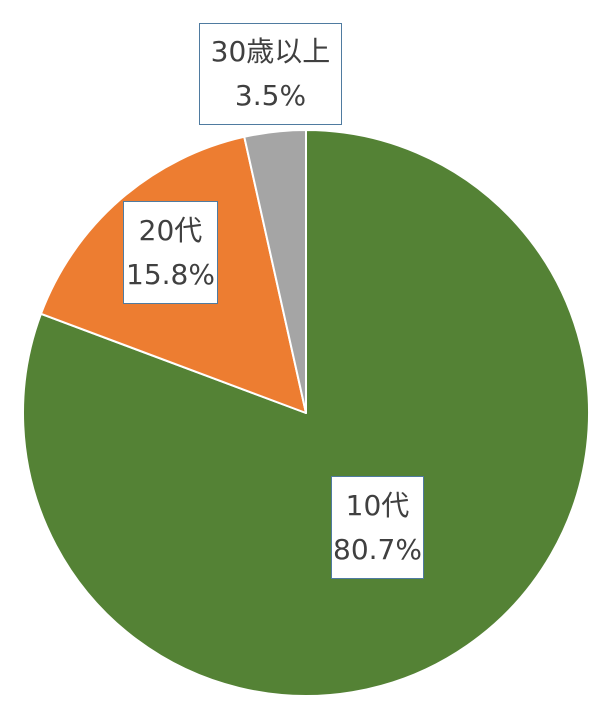 Image resolution: width=609 pixels, height=717 pixels. Describe the element at coordinates (377, 527) in the screenshot. I see `slice-label-10s: 10代 80.7%` at that location.